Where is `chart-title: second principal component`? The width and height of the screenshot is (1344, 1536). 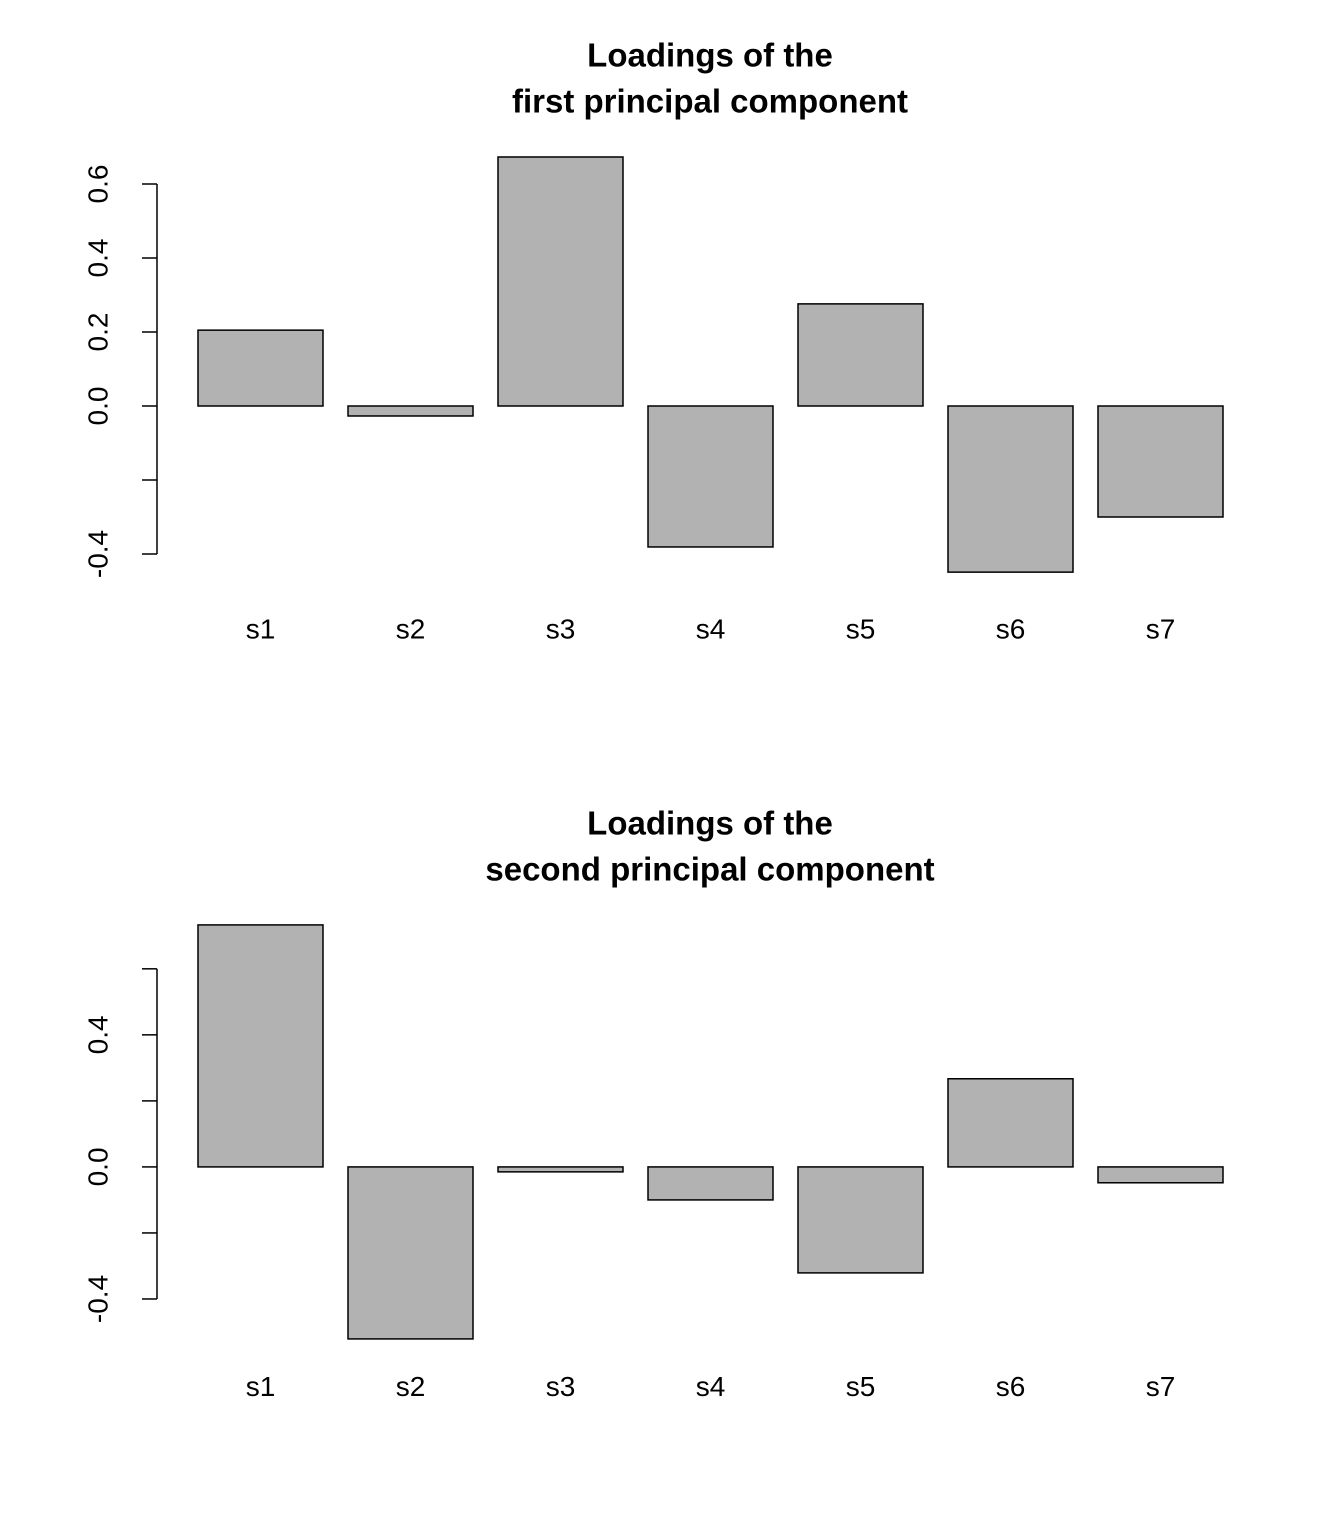
chart-title: second principal component is located at coordinates (709, 869).